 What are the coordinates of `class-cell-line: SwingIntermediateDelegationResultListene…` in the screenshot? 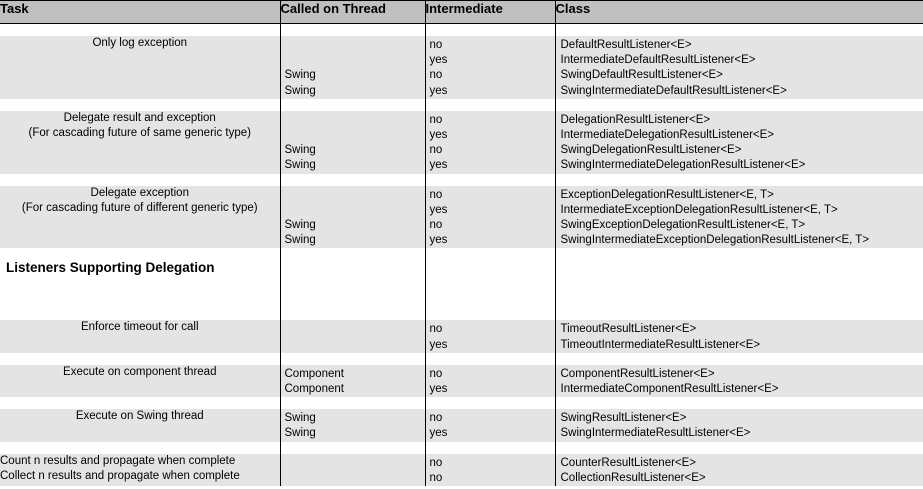 It's located at (683, 165).